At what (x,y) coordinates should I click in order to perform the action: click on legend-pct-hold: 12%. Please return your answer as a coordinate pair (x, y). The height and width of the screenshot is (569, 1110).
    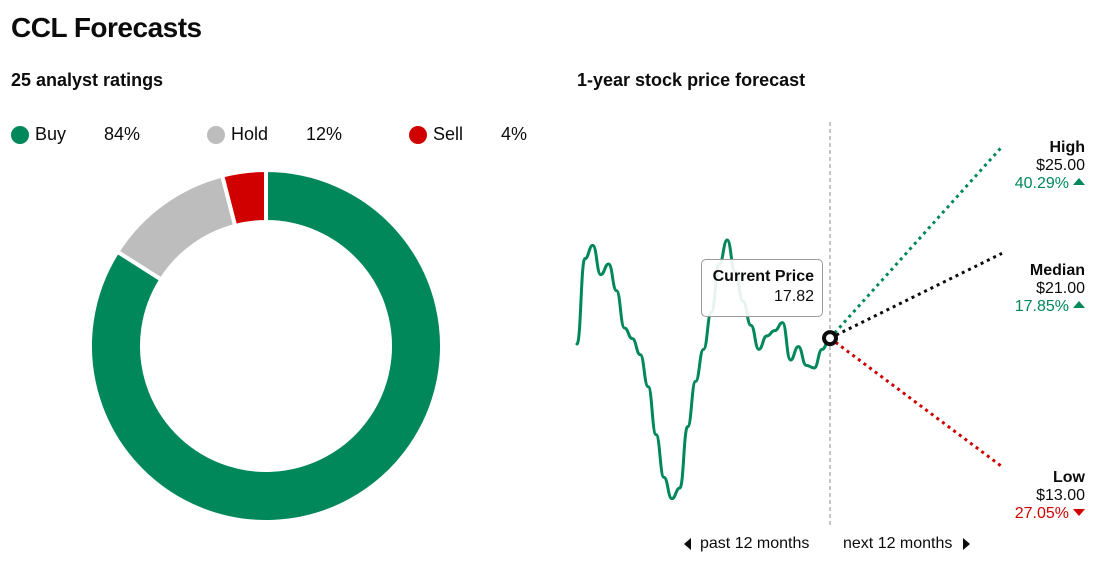
    Looking at the image, I should click on (324, 134).